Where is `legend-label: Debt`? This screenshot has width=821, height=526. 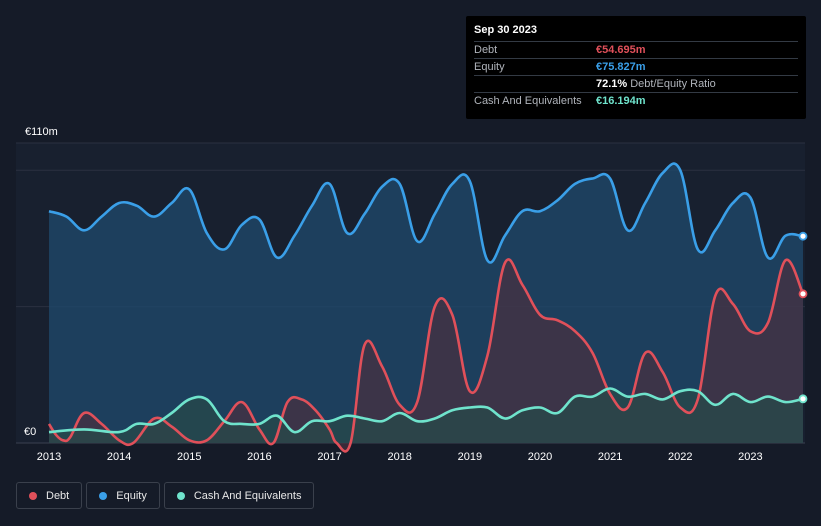
legend-label: Debt is located at coordinates (58, 495).